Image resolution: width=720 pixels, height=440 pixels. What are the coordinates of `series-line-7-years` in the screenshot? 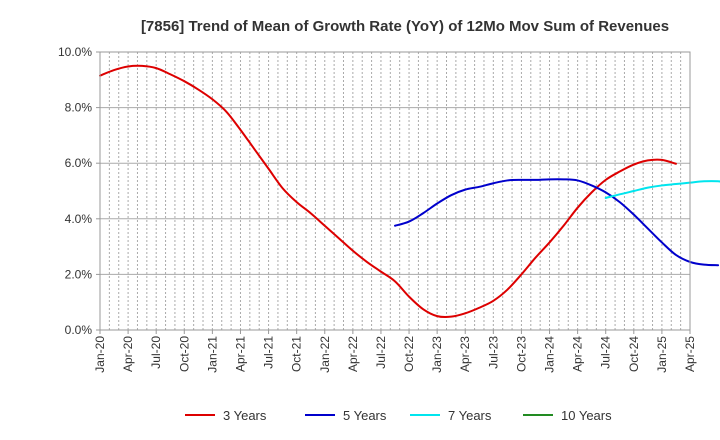 It's located at (662, 189).